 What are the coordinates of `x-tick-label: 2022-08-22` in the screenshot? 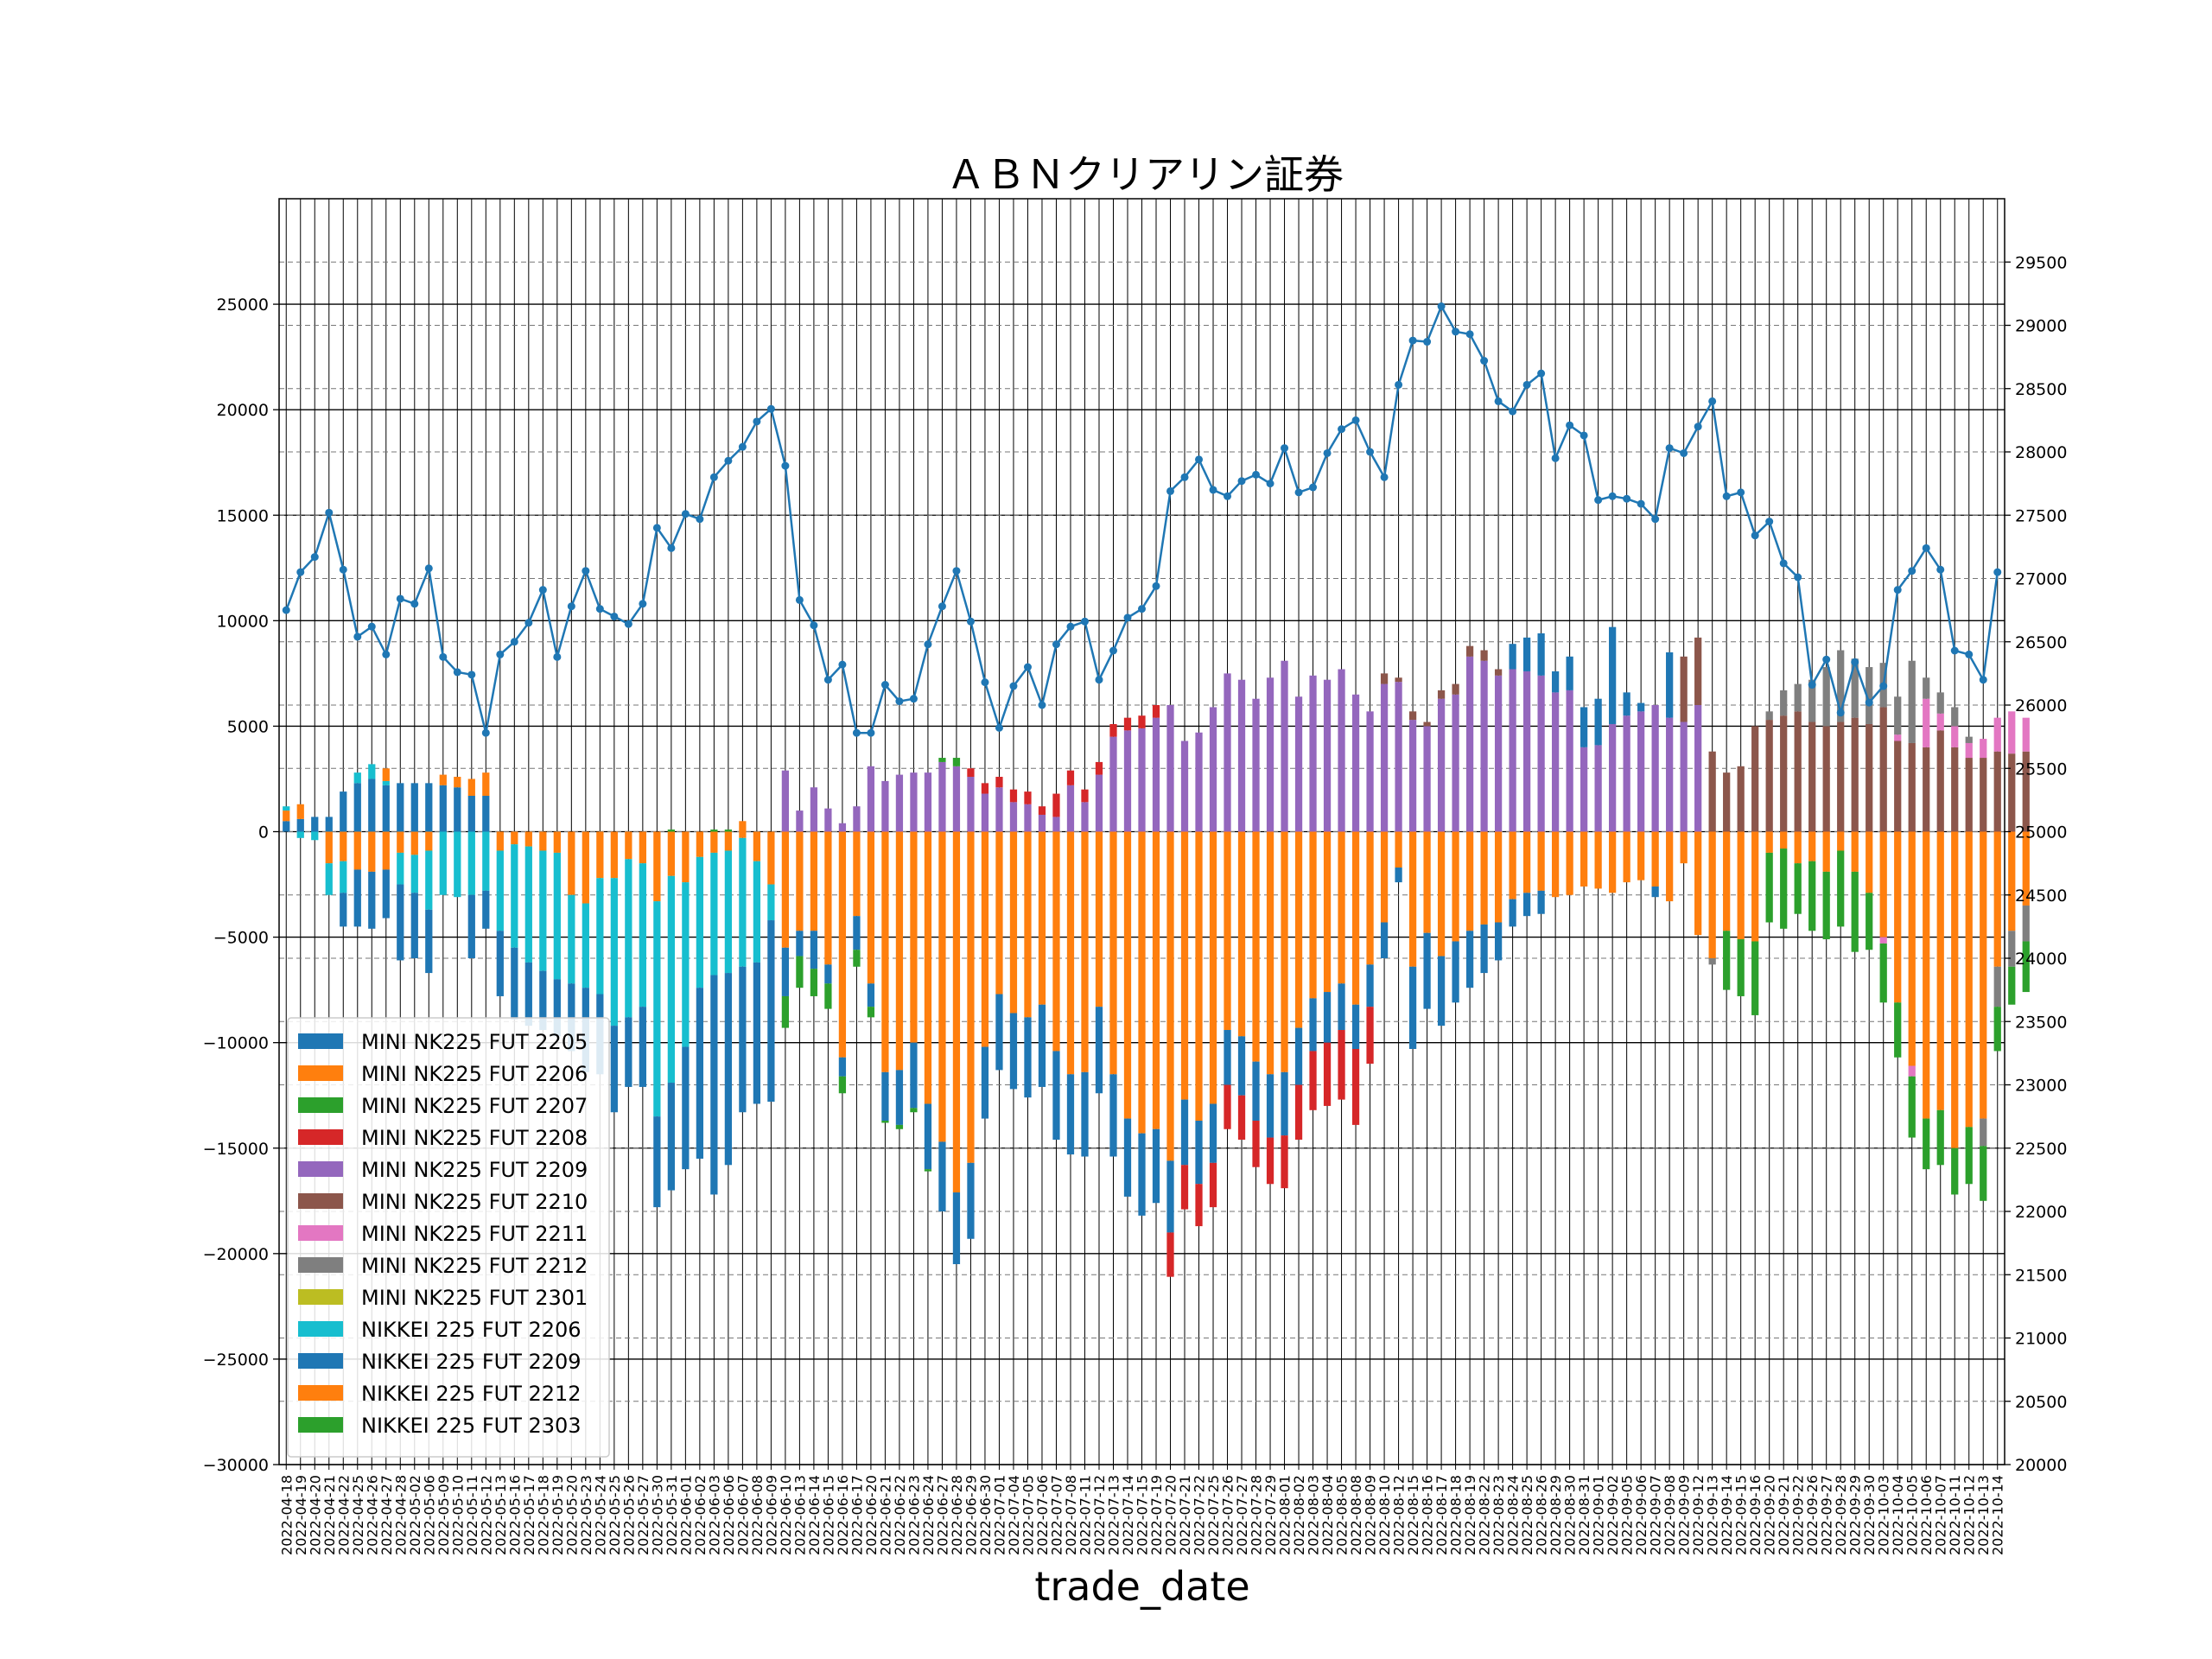 It's located at (1485, 1515).